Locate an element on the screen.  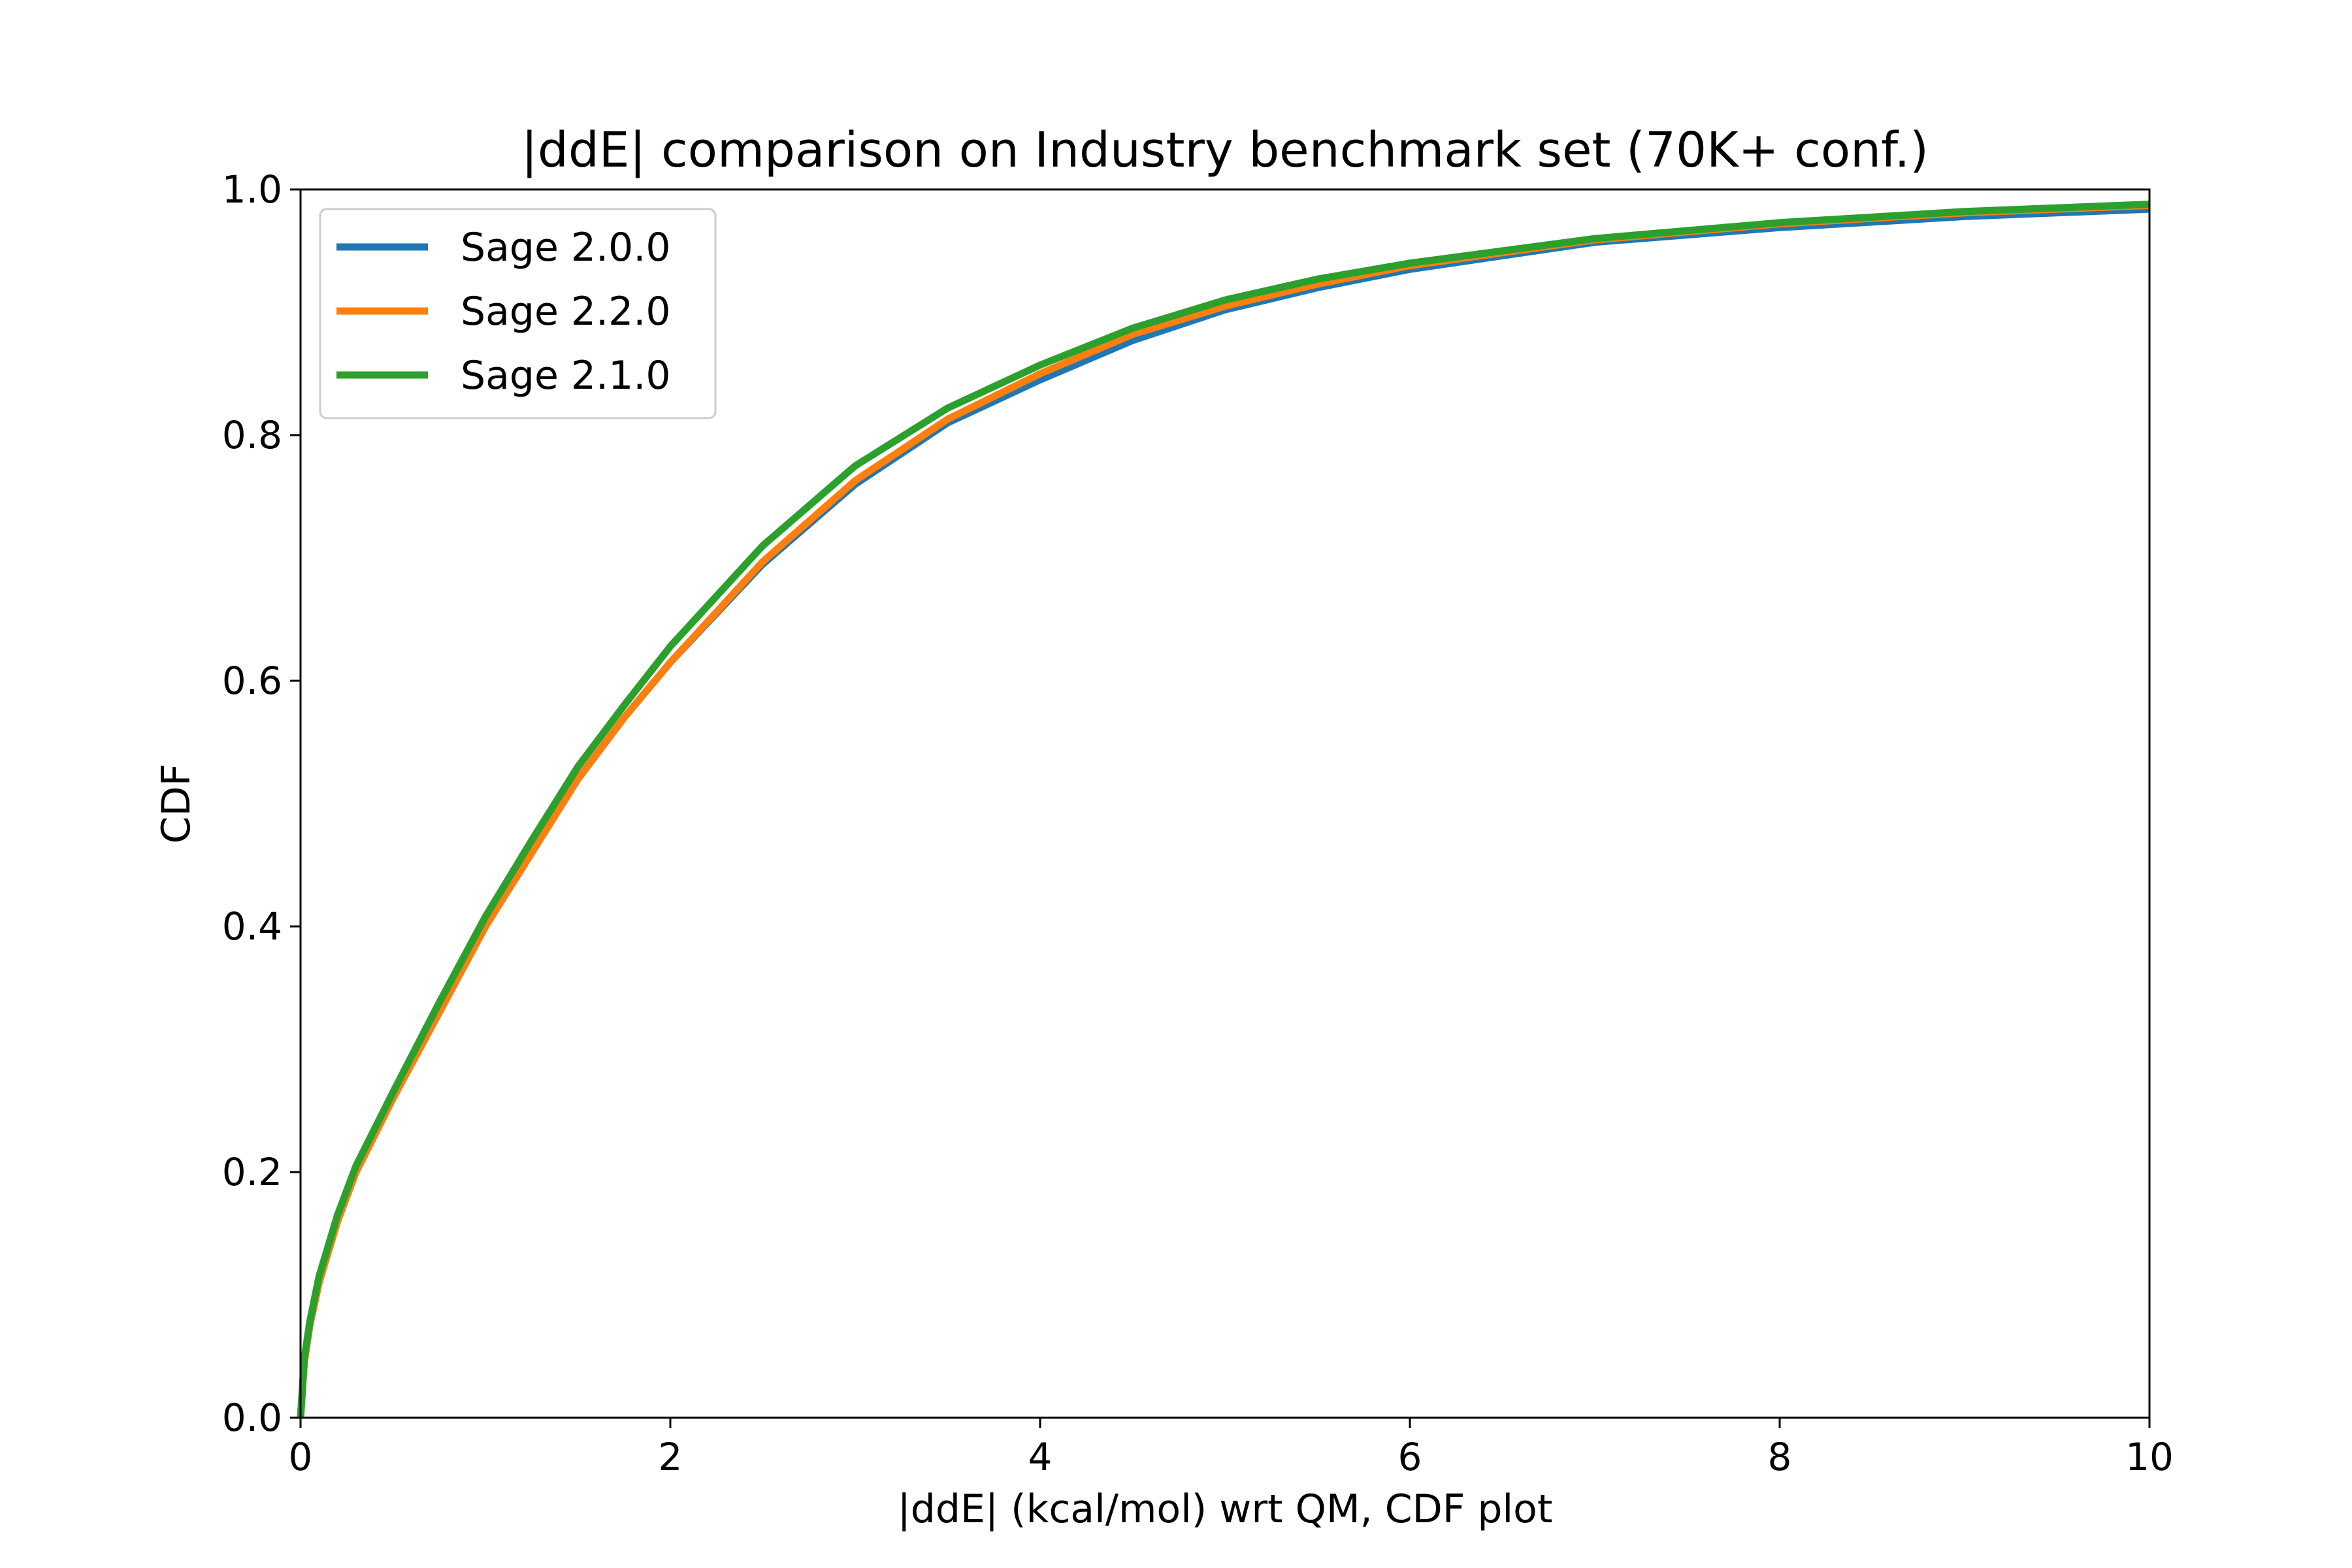
y-tick-label: 0.2 is located at coordinates (252, 1172).